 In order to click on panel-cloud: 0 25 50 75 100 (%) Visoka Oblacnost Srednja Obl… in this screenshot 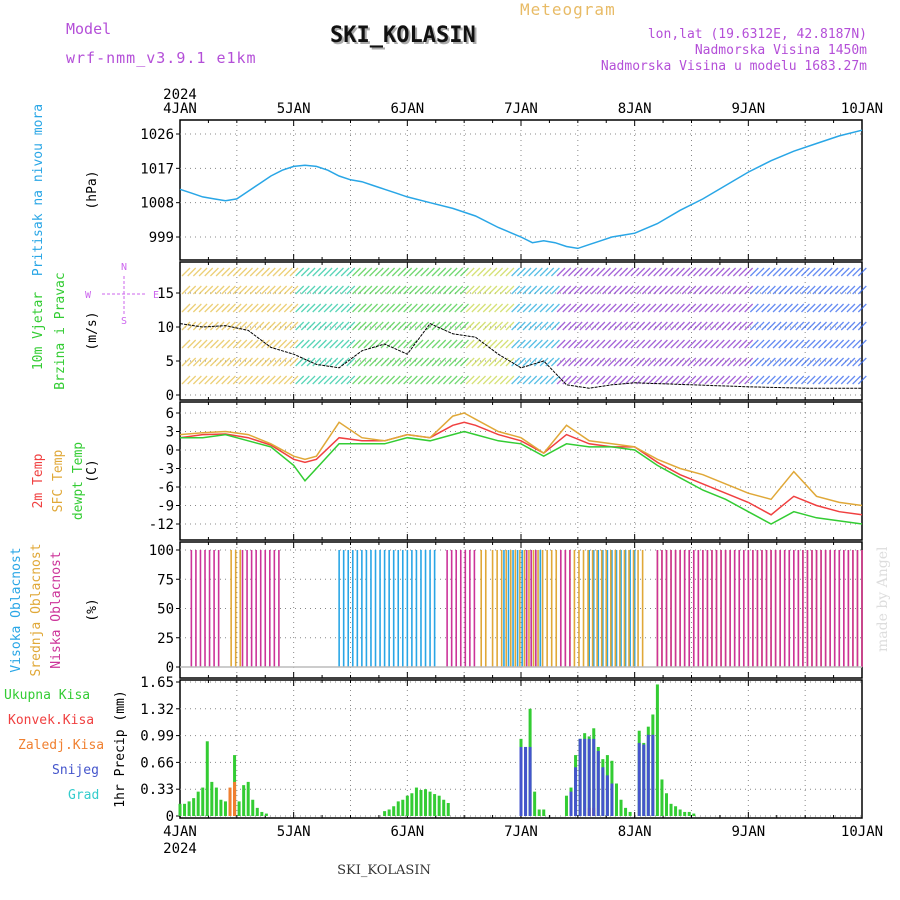, I will do `click(436, 610)`.